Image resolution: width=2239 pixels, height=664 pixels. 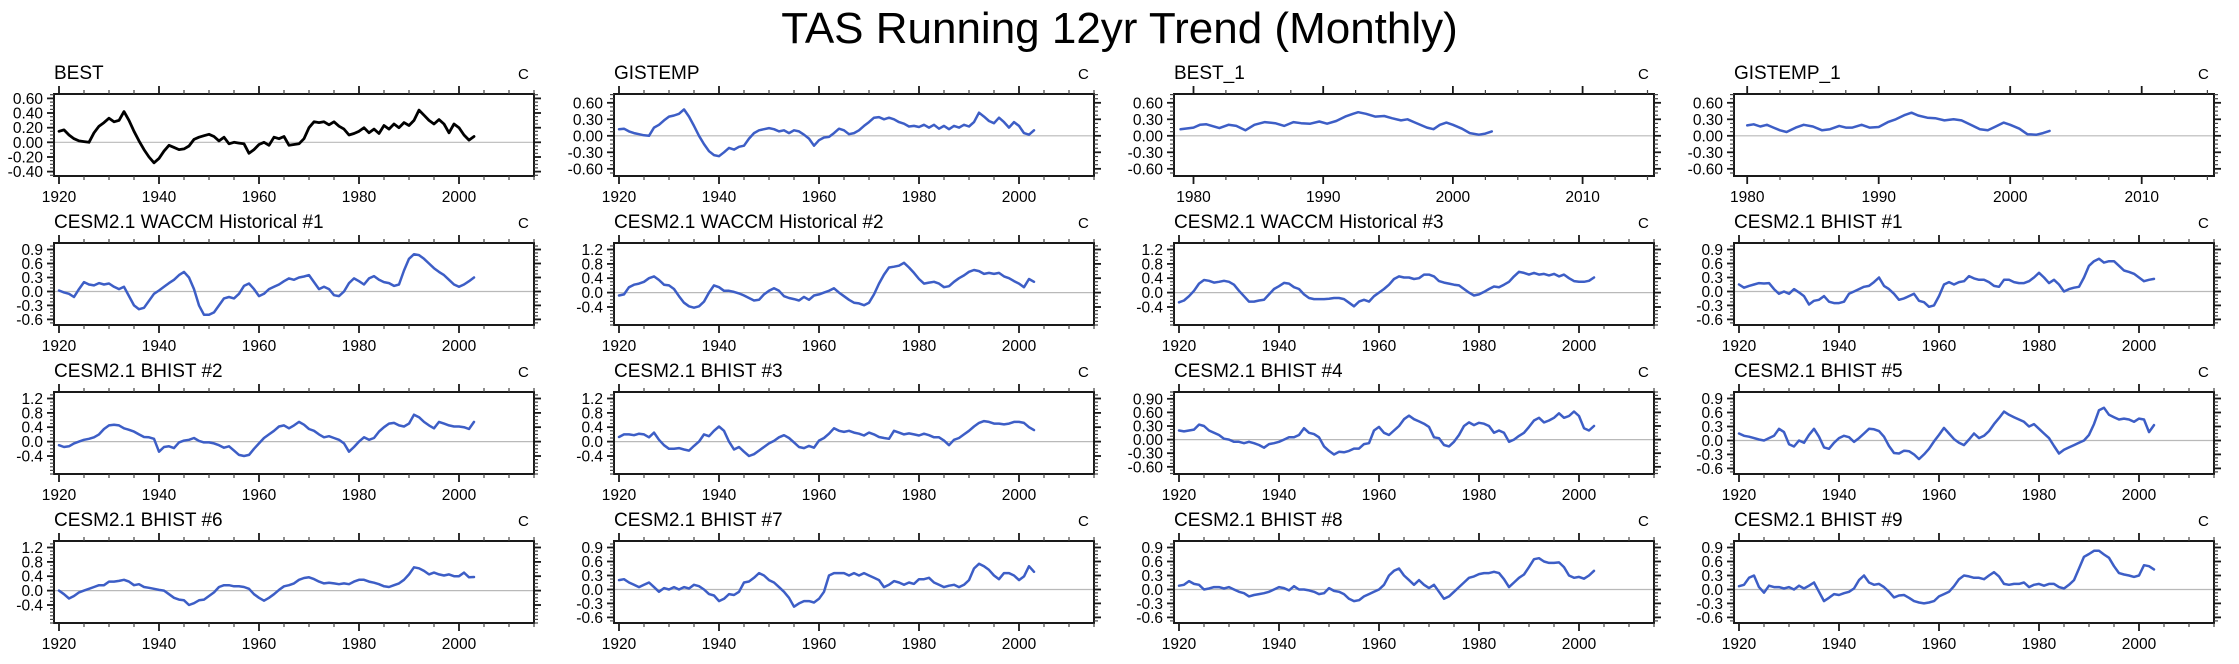 What do you see at coordinates (32, 428) in the screenshot?
I see `svg-text: 0.4` at bounding box center [32, 428].